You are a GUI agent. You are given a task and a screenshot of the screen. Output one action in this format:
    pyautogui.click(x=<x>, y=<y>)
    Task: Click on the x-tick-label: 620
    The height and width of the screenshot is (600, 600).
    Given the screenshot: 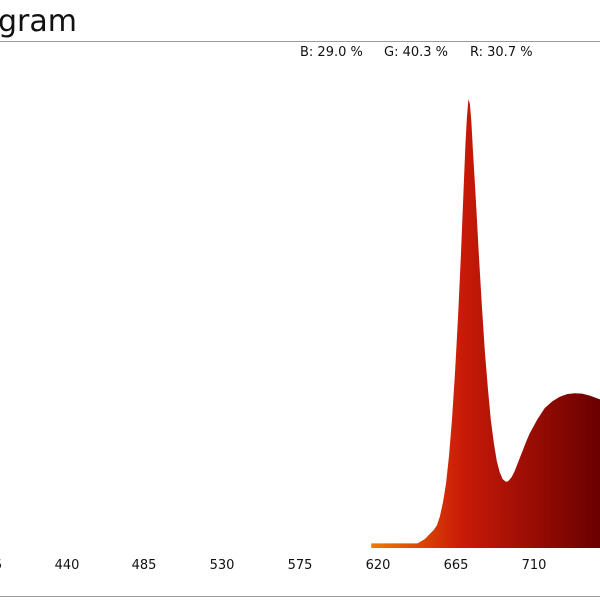 What is the action you would take?
    pyautogui.click(x=378, y=565)
    